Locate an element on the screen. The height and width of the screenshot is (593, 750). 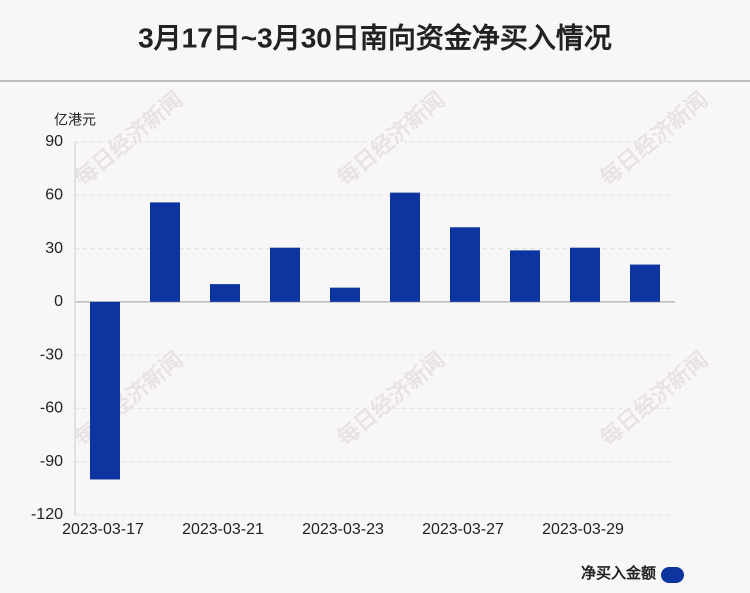
x-tick-label: 2023-03-17 is located at coordinates (103, 529).